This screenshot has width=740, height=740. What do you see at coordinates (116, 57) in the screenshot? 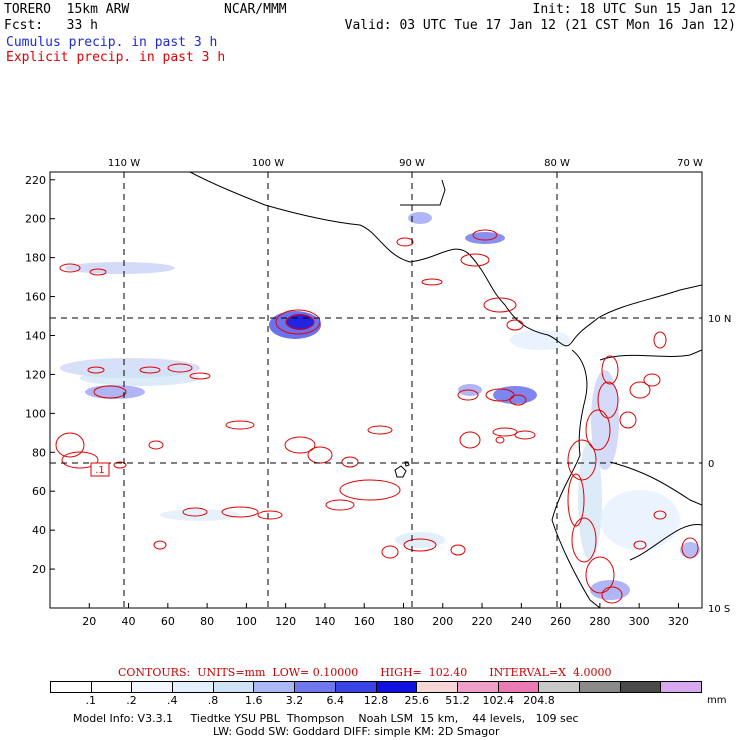
I see `legend-explicit: Explicit precip. in past 3 h` at bounding box center [116, 57].